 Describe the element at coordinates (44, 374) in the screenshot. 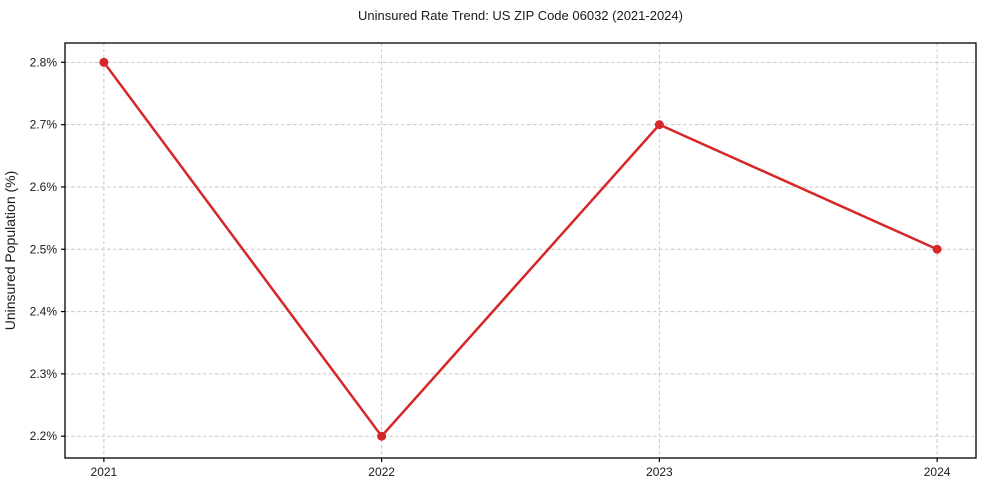

I see `y-tick-label: 2.3%` at that location.